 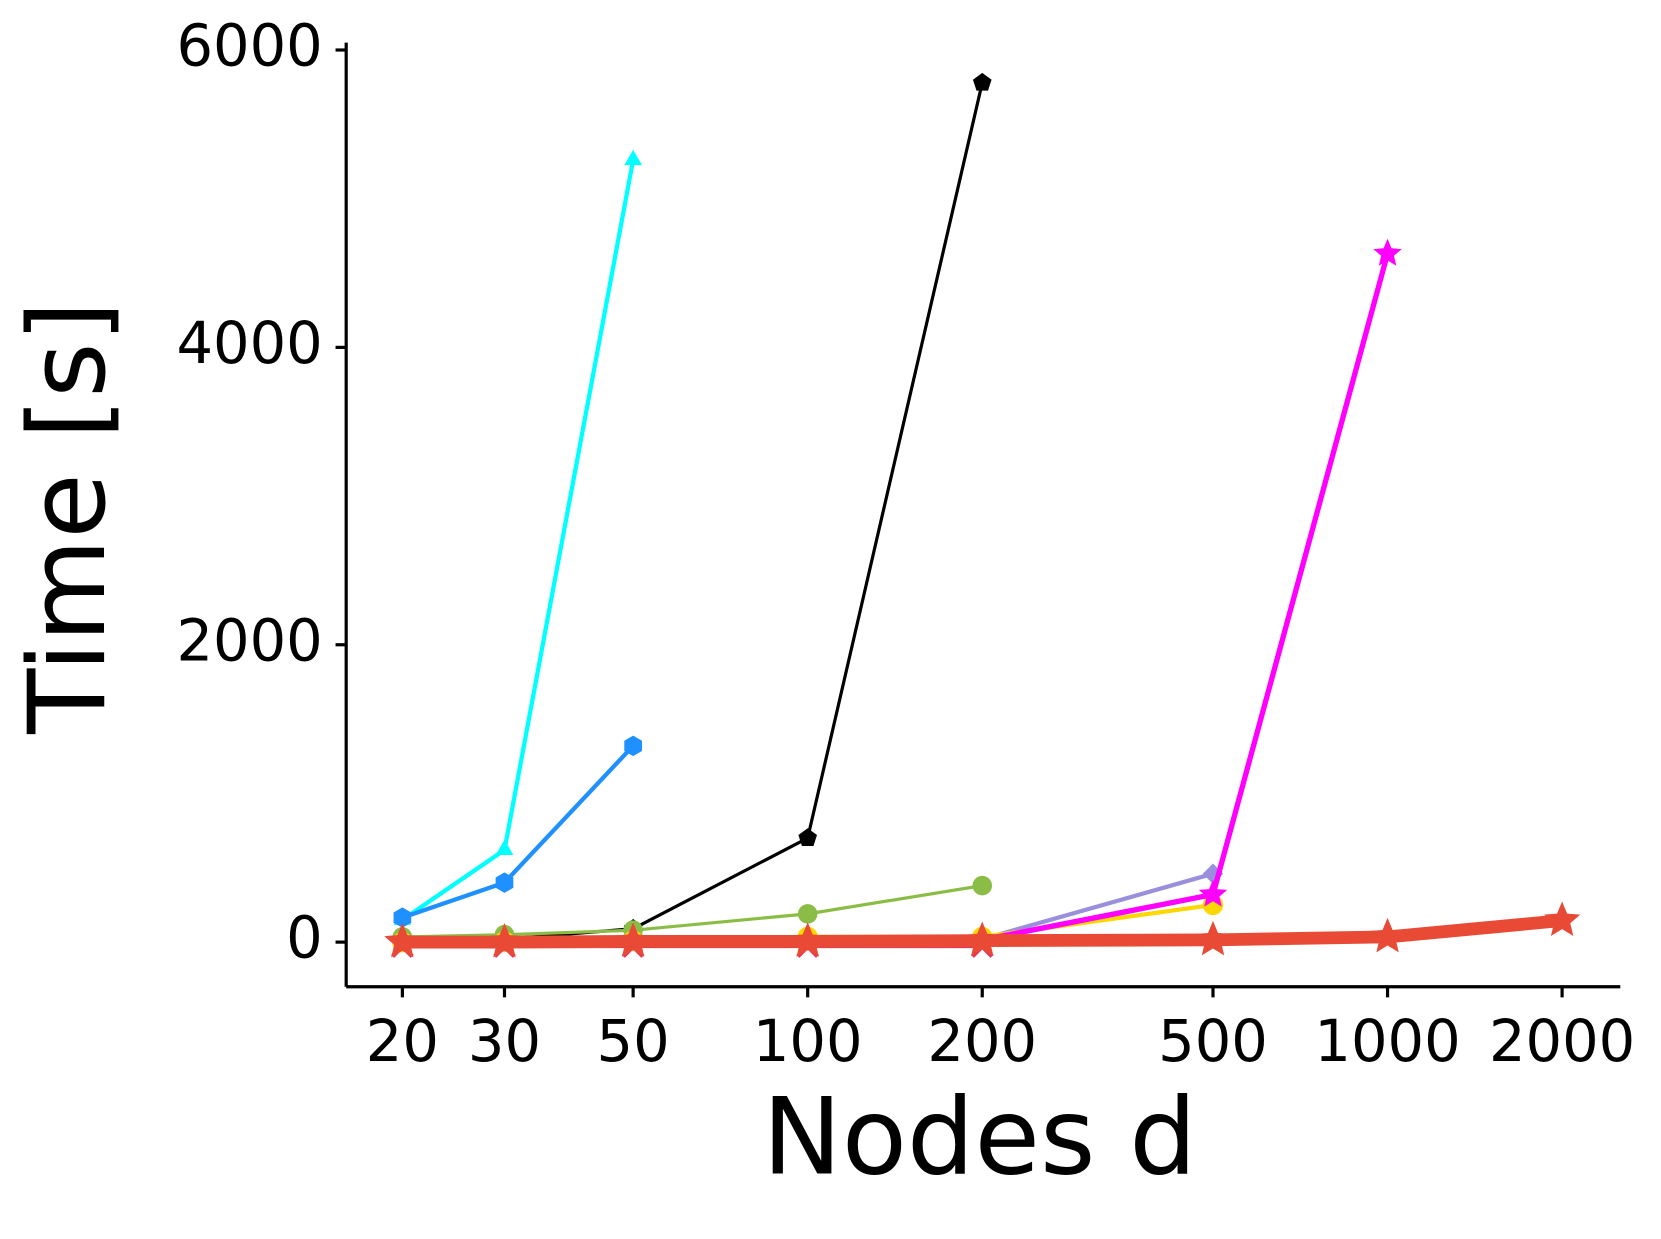 What do you see at coordinates (979, 1138) in the screenshot?
I see `x-axis-label: Nodes d` at bounding box center [979, 1138].